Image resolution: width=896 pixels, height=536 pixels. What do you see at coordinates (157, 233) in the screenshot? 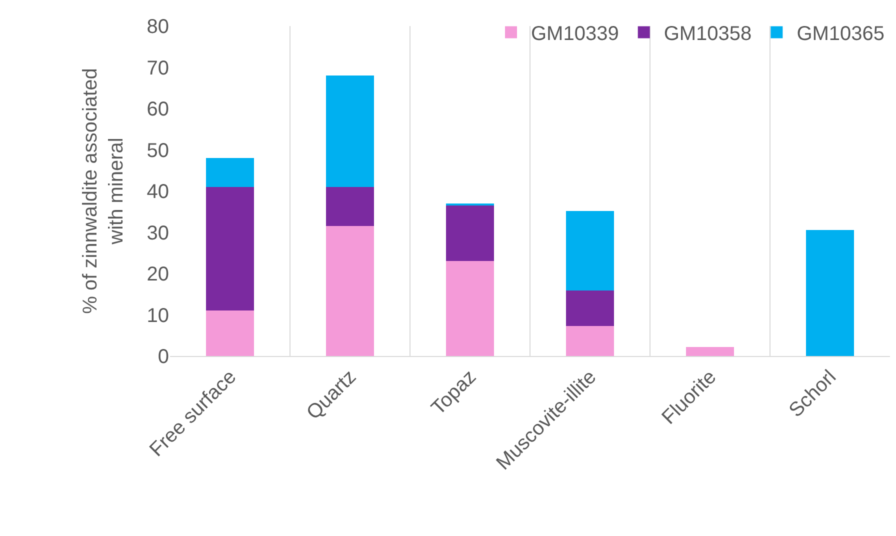
I see `y-tick-label: 30` at bounding box center [157, 233].